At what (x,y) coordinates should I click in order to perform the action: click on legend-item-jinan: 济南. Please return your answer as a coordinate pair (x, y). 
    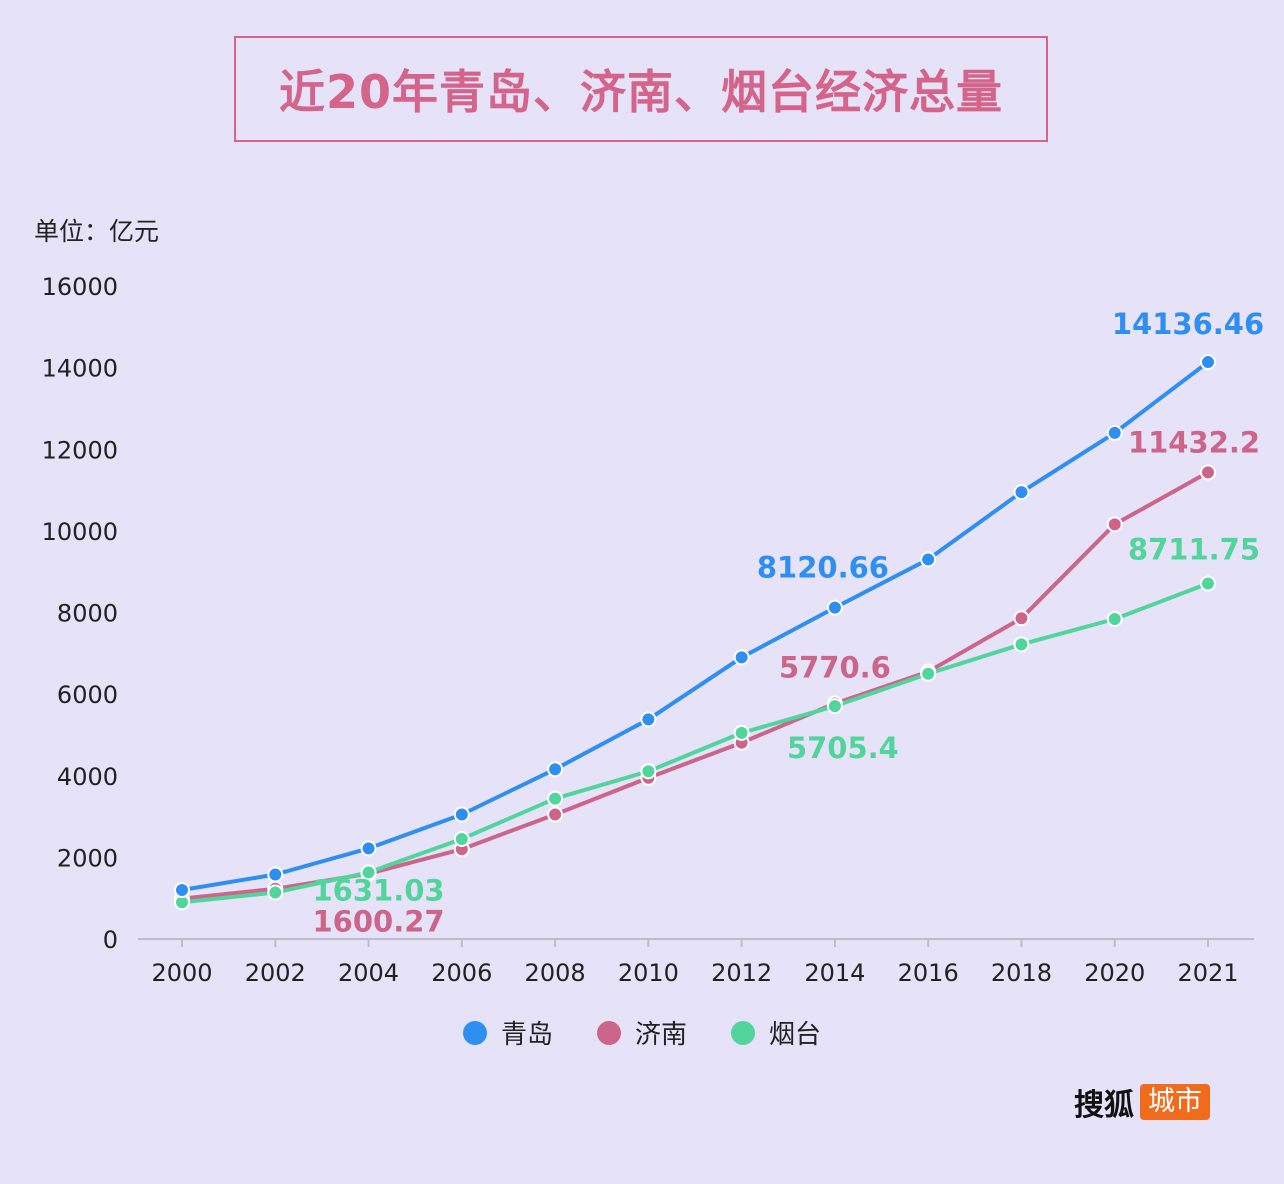
    Looking at the image, I should click on (641, 1032).